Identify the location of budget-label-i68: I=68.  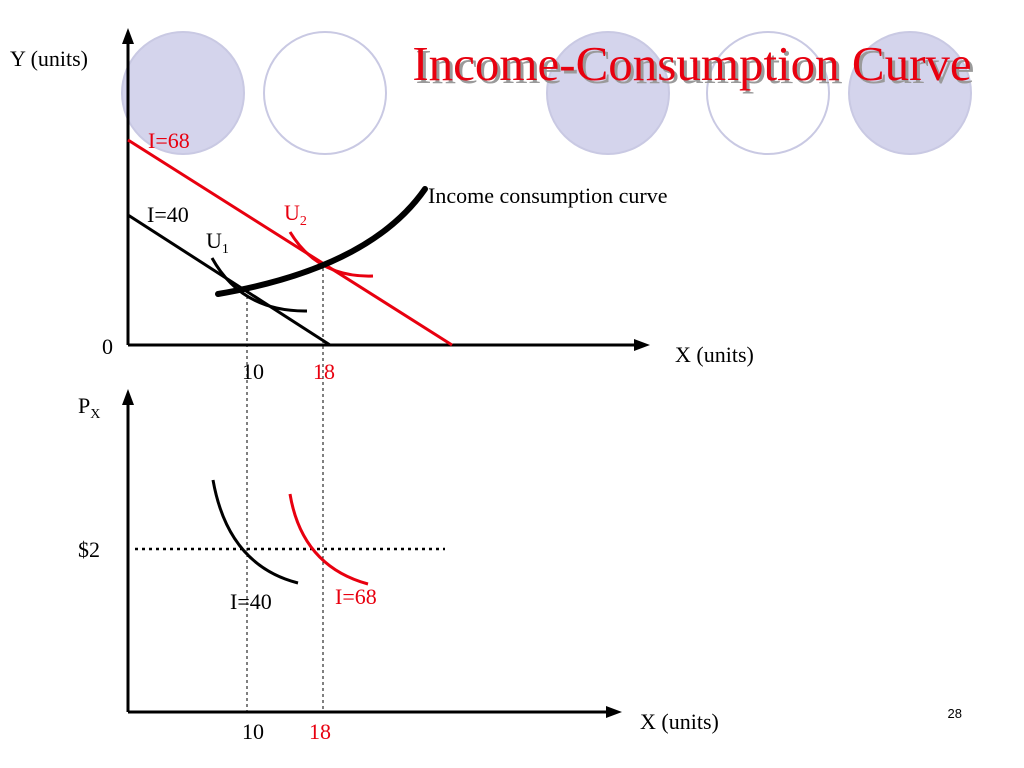
(169, 140).